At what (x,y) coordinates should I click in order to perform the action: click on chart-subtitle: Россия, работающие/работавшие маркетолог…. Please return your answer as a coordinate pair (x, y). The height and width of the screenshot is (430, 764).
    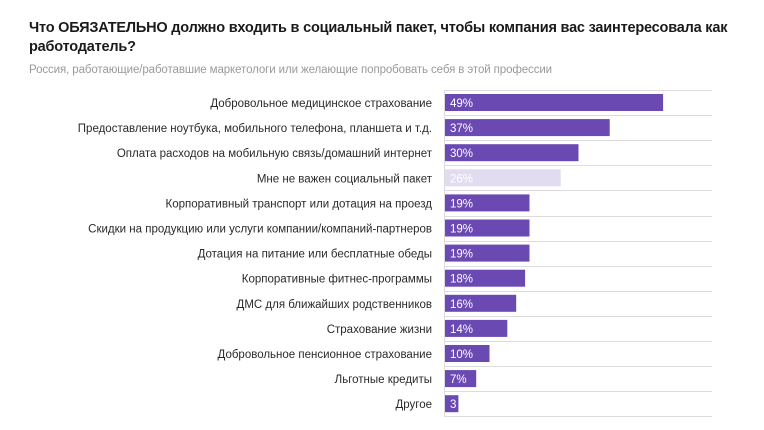
    Looking at the image, I should click on (291, 70).